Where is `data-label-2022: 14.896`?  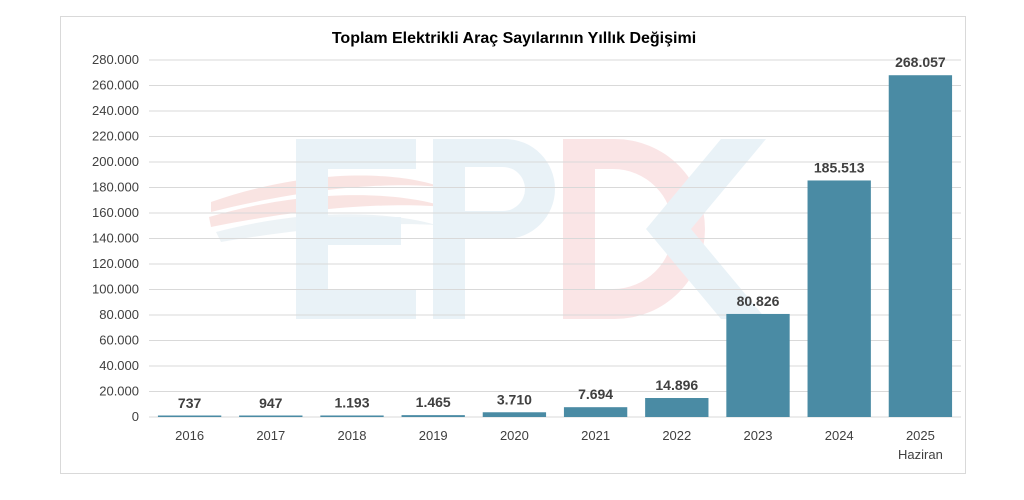 data-label-2022: 14.896 is located at coordinates (676, 385).